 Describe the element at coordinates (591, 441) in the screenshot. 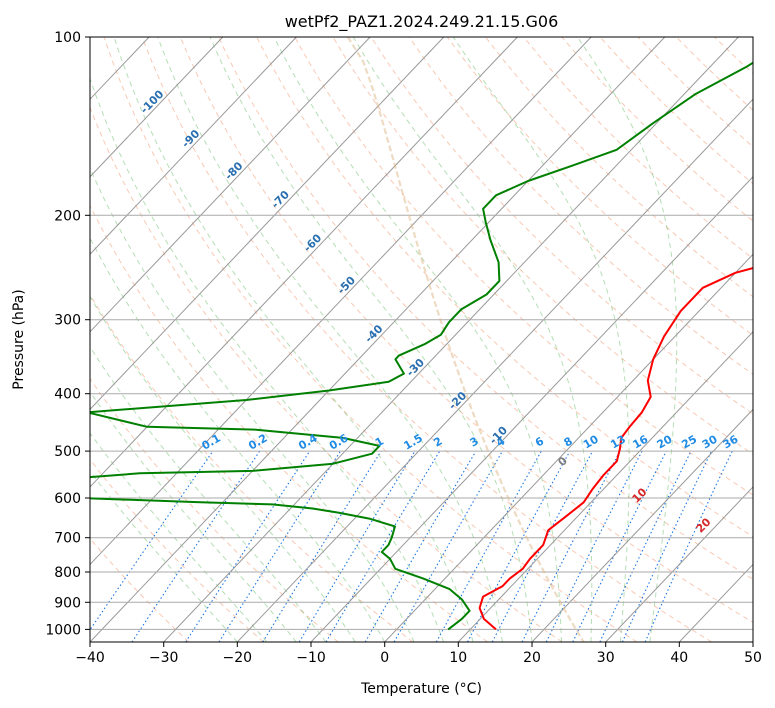

I see `mixing-ratio-label: 10` at that location.